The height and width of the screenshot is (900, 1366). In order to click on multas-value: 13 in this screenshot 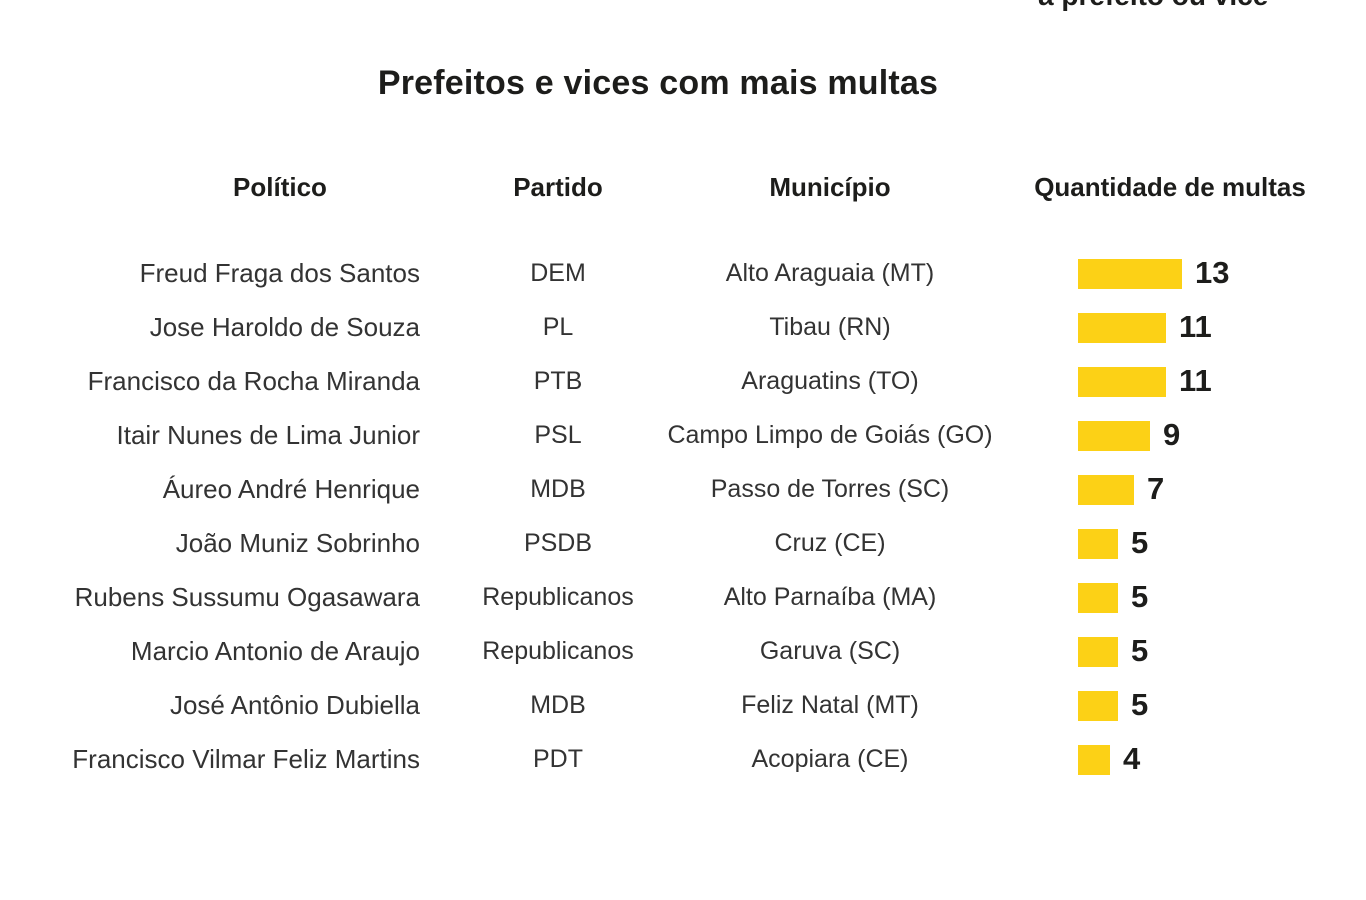, I will do `click(1212, 272)`.